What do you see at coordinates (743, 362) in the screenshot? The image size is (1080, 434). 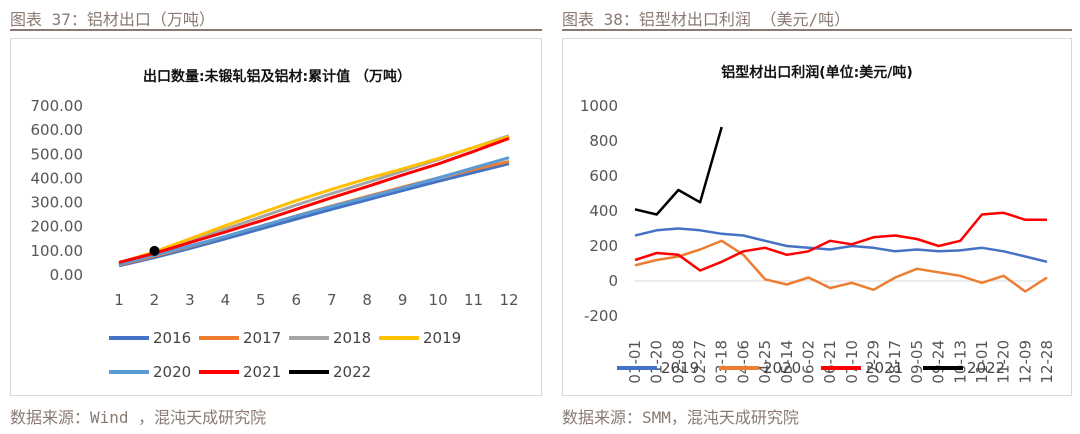 I see `x-tick-label: 04-06` at bounding box center [743, 362].